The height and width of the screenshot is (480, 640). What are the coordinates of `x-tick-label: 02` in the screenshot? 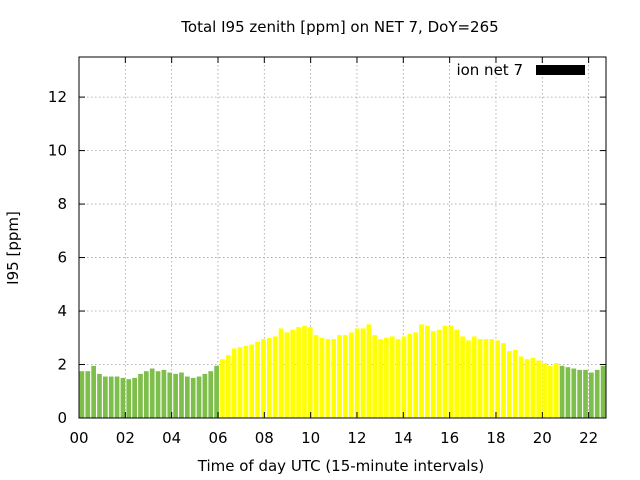 It's located at (125, 438).